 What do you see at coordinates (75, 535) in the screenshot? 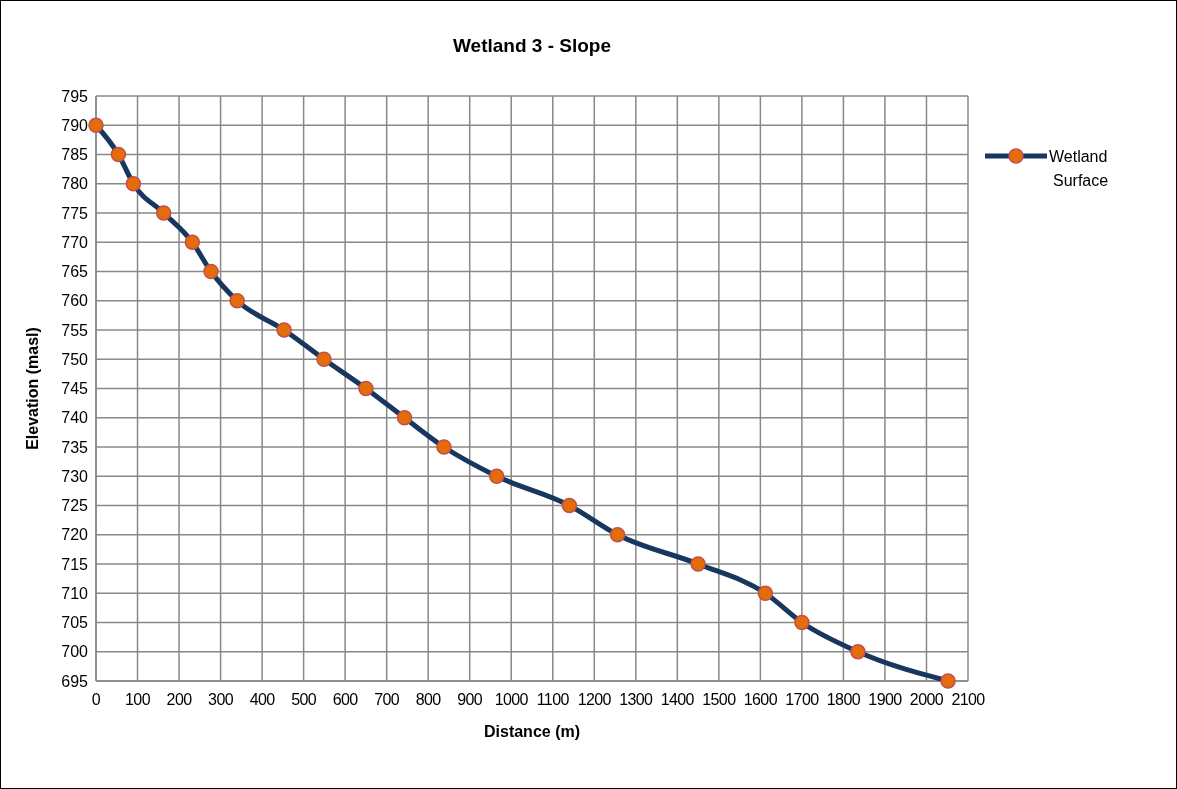
I see `y-tick-label: 720` at bounding box center [75, 535].